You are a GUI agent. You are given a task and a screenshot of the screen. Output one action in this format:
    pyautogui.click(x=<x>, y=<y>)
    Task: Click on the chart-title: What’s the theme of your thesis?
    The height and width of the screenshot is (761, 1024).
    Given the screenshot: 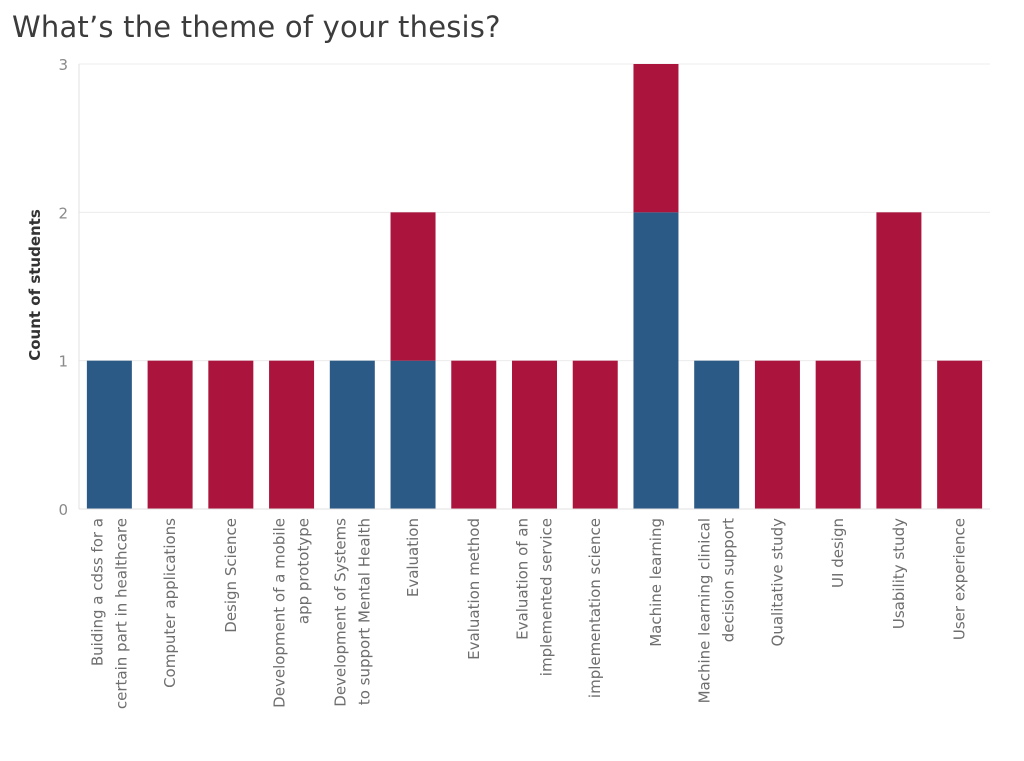 What is the action you would take?
    pyautogui.click(x=256, y=27)
    